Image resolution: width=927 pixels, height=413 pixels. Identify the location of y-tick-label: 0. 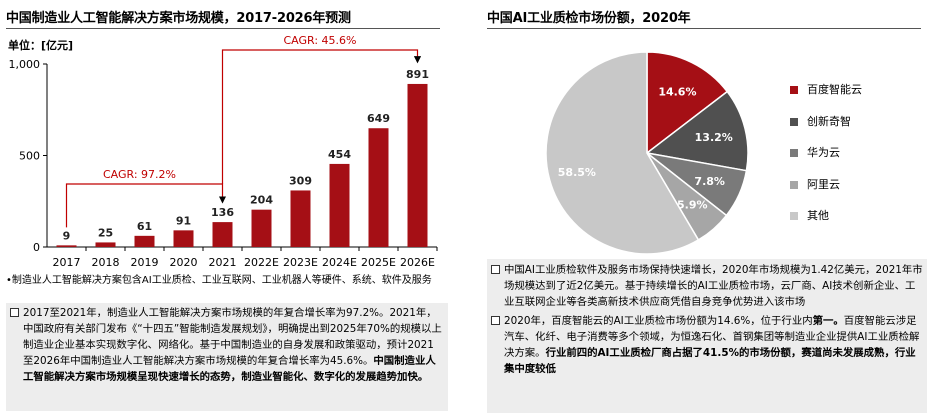
(36, 247).